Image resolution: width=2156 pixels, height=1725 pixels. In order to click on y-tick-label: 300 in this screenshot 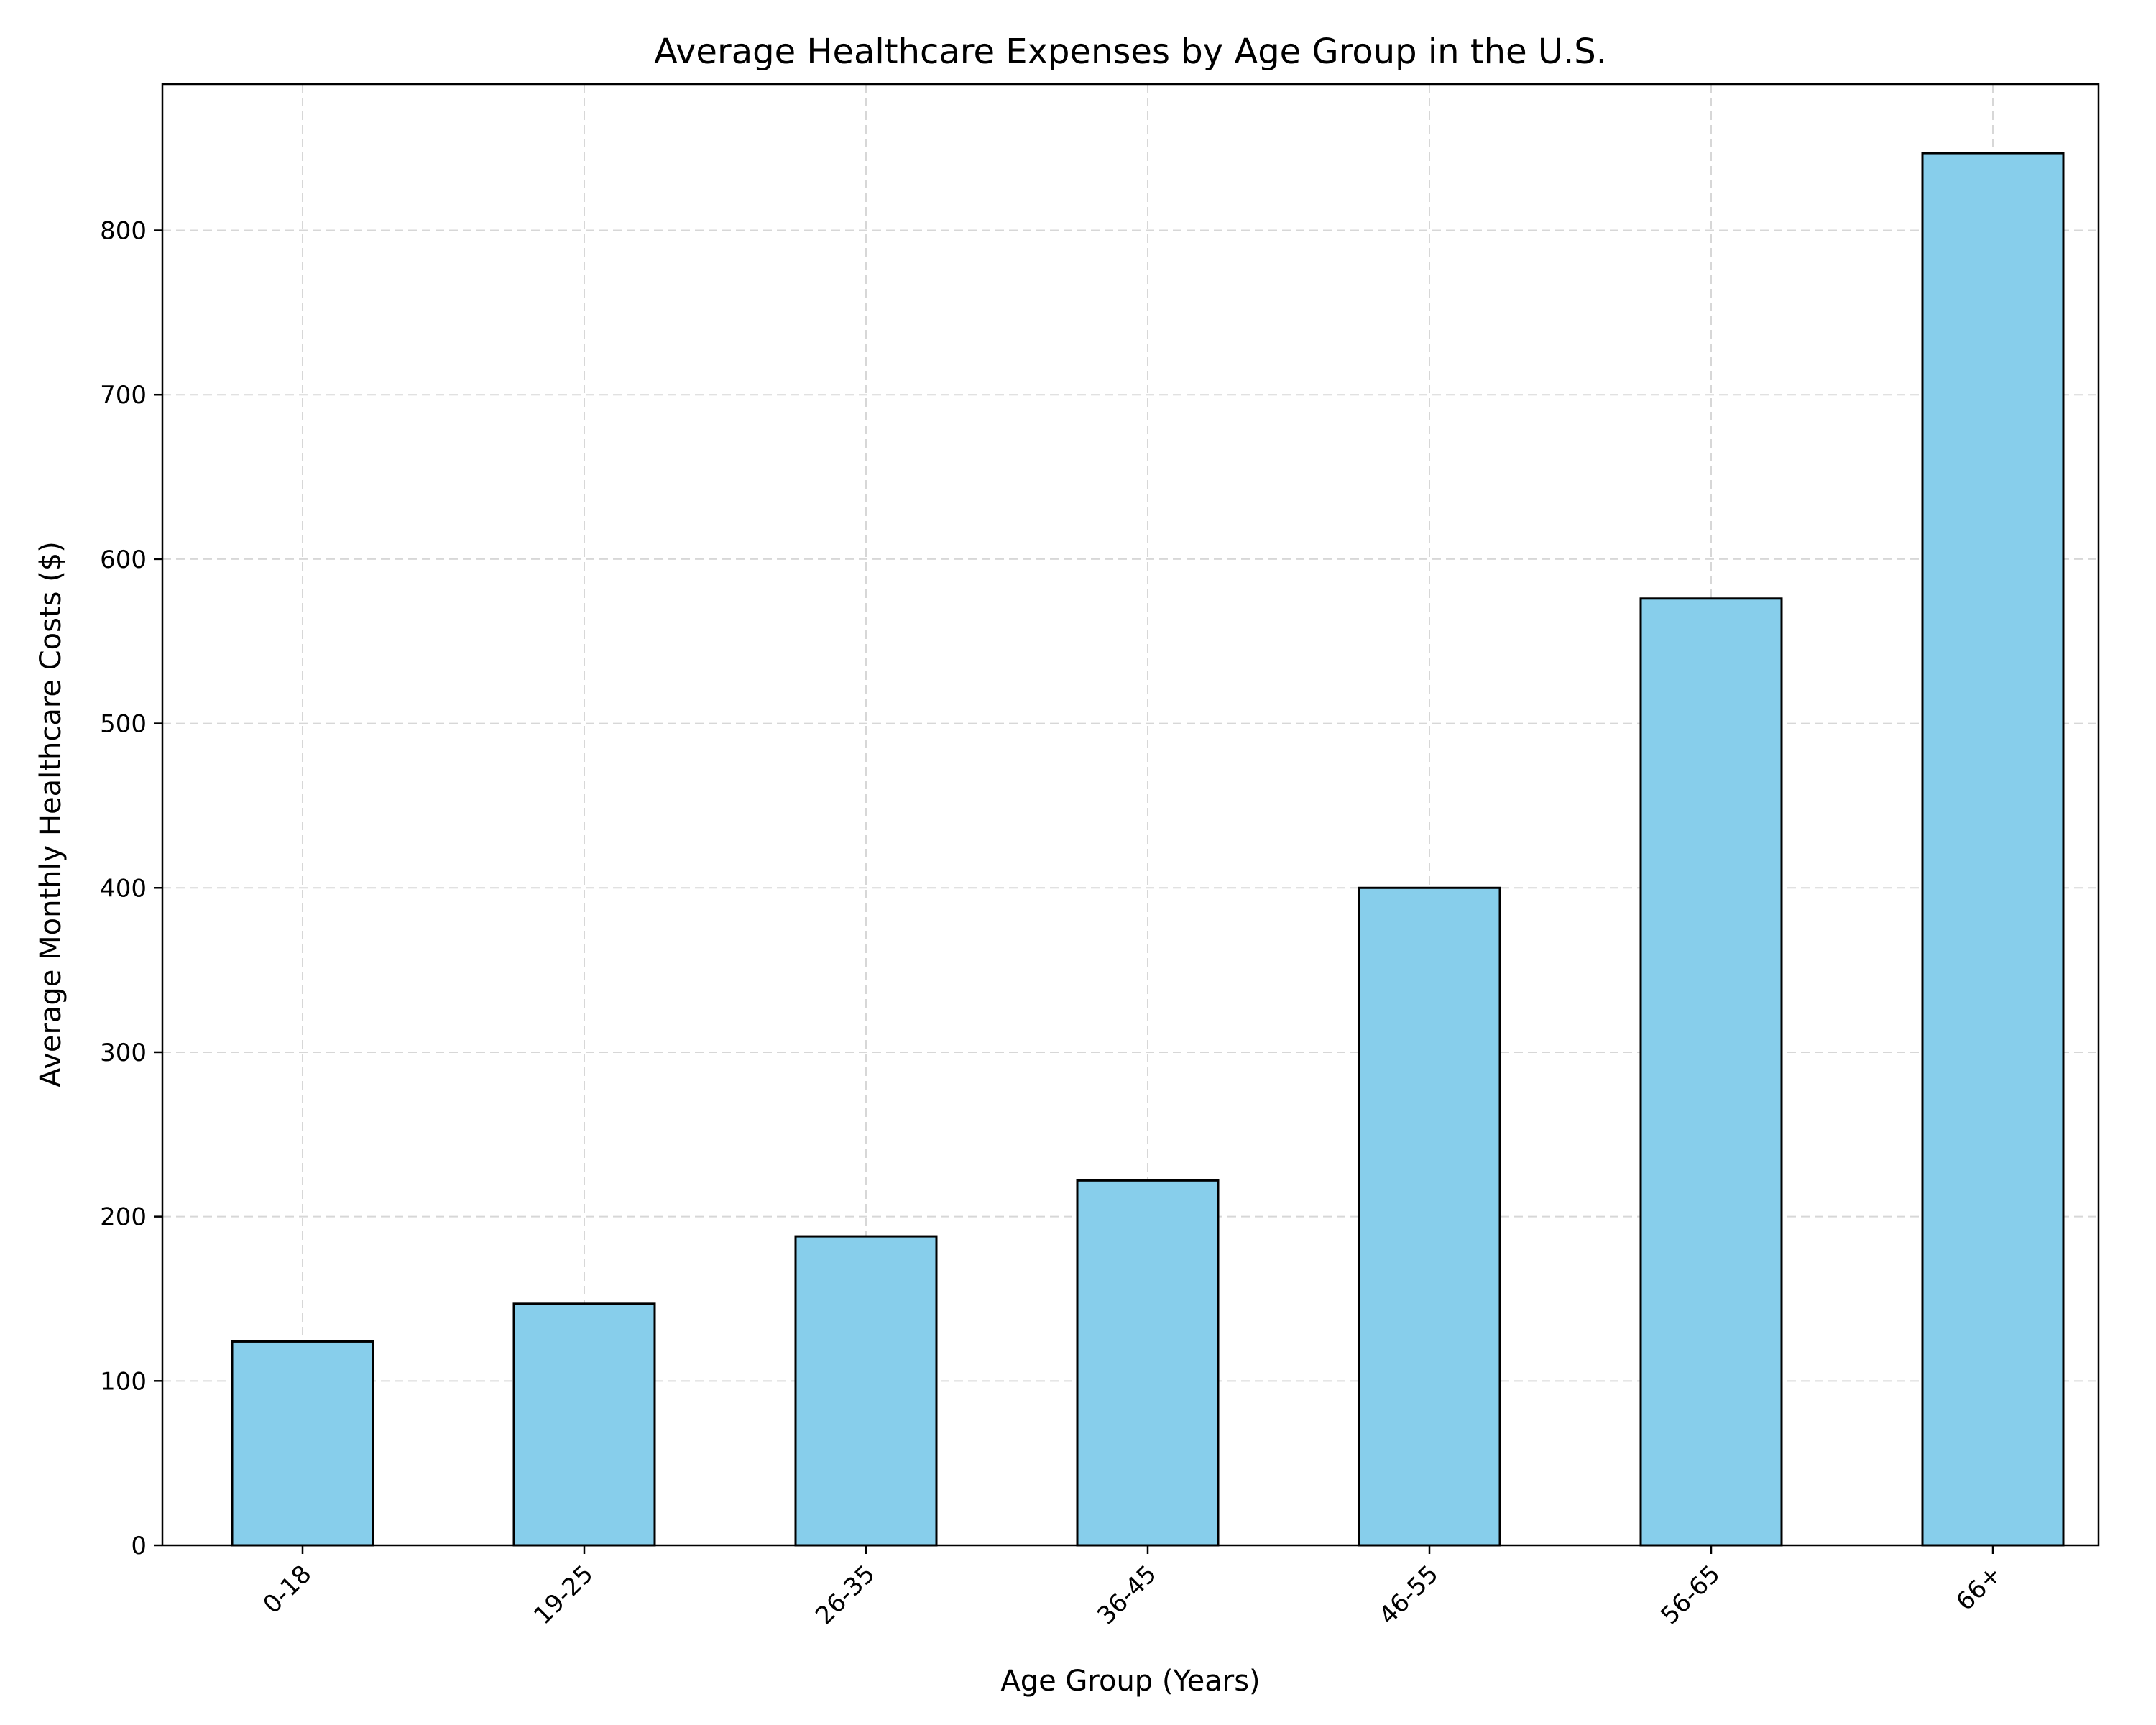, I will do `click(123, 1053)`.